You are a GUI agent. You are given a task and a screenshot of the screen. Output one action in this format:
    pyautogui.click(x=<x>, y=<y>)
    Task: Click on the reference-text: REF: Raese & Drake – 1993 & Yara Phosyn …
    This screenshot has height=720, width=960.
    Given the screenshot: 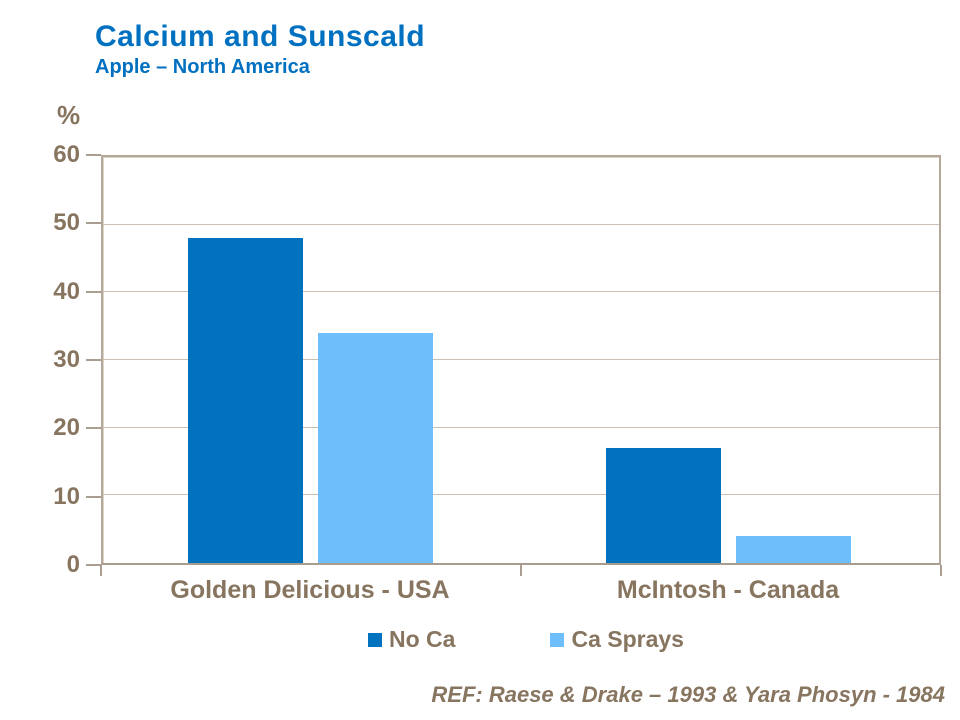 What is the action you would take?
    pyautogui.click(x=688, y=694)
    